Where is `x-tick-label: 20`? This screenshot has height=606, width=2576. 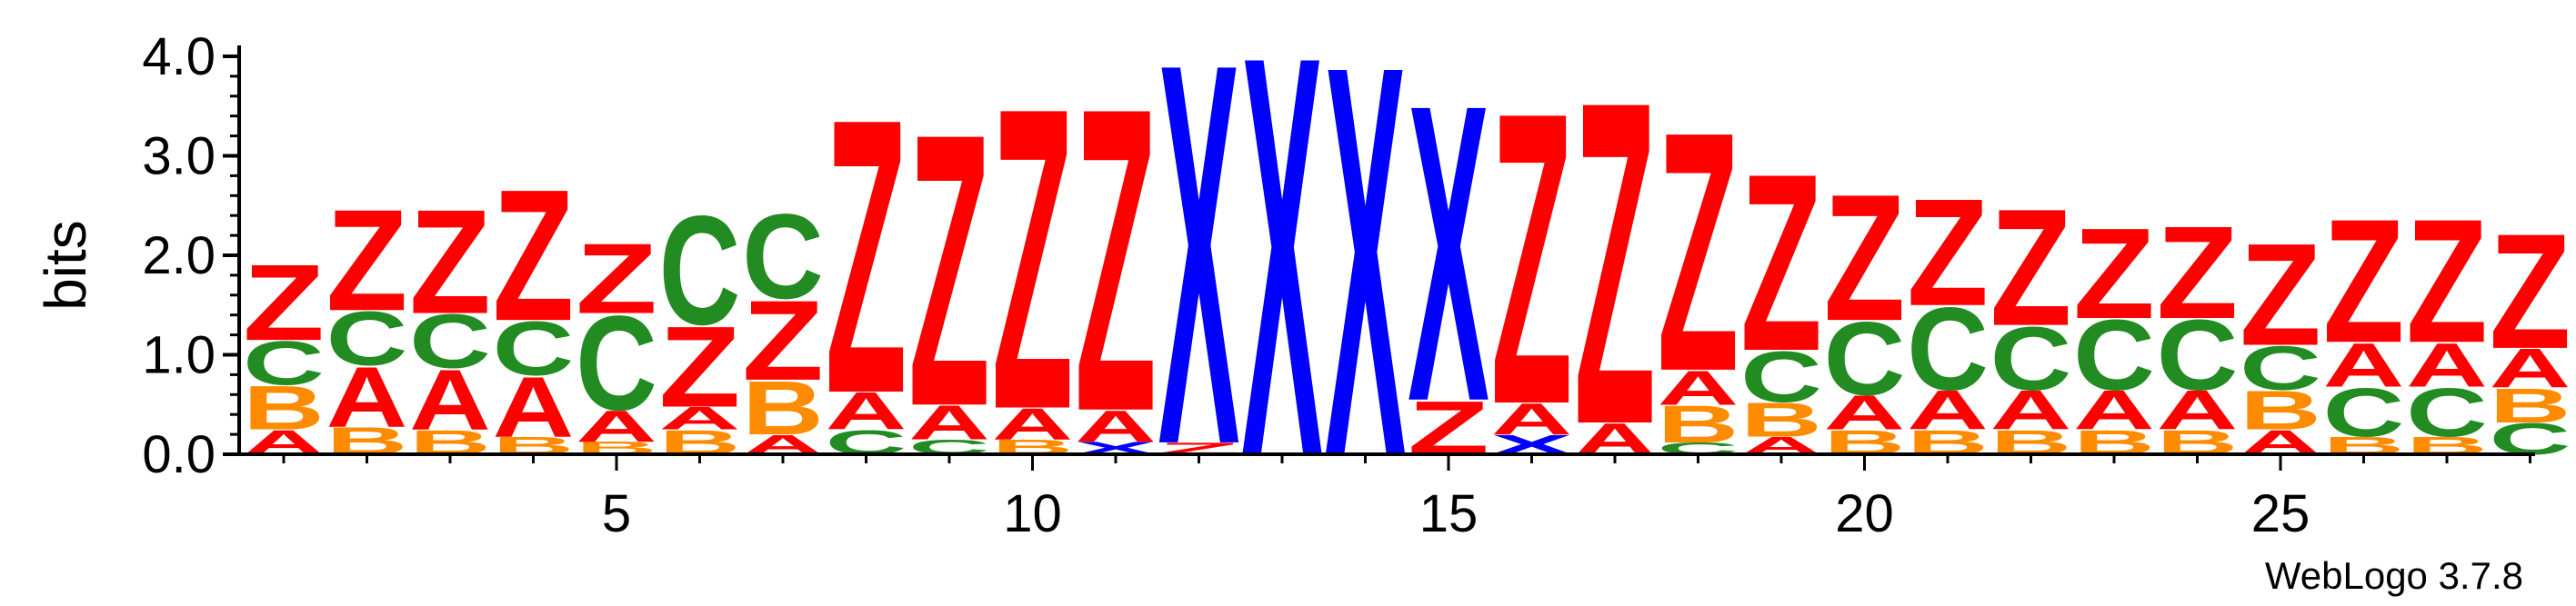
x-tick-label: 20 is located at coordinates (1864, 513).